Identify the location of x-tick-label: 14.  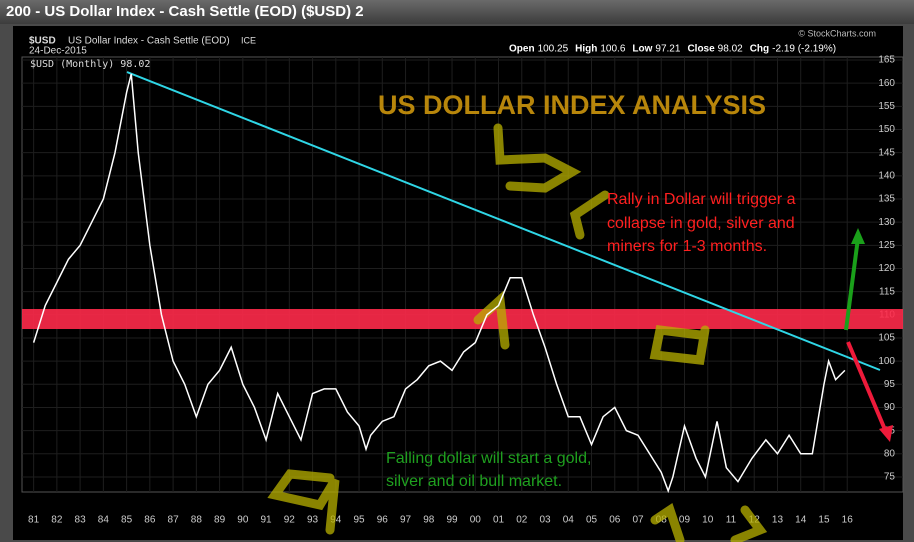
(801, 520).